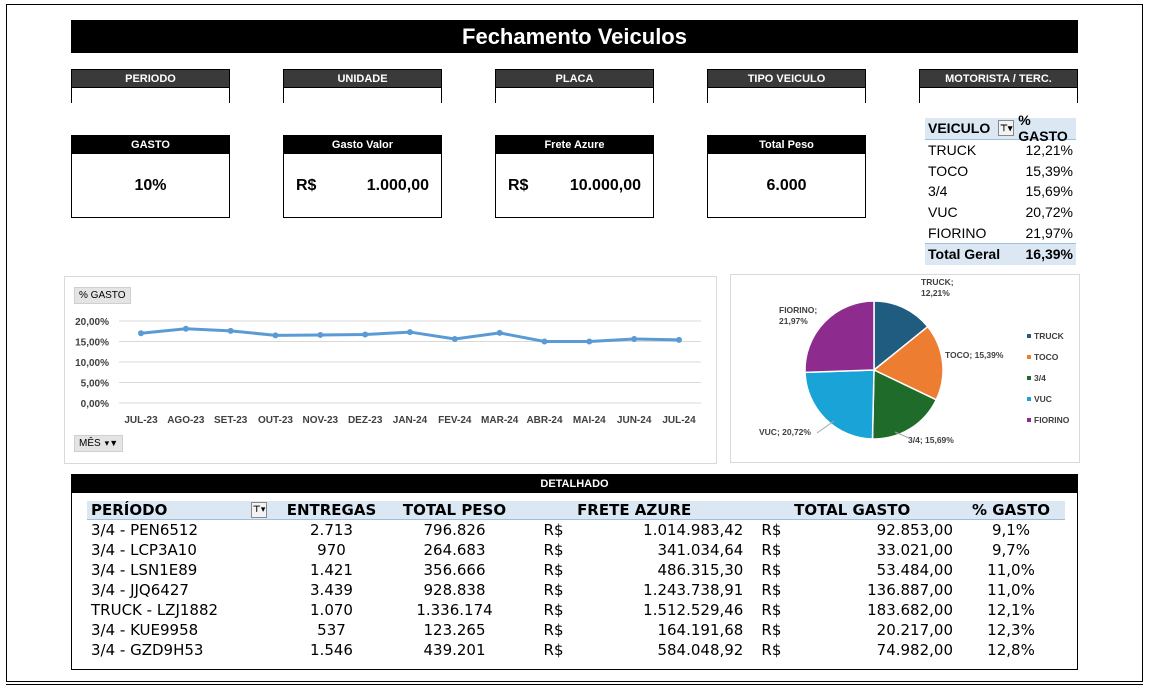 This screenshot has width=1149, height=688. I want to click on cell-frete-azure: 584.048,92, so click(700, 650).